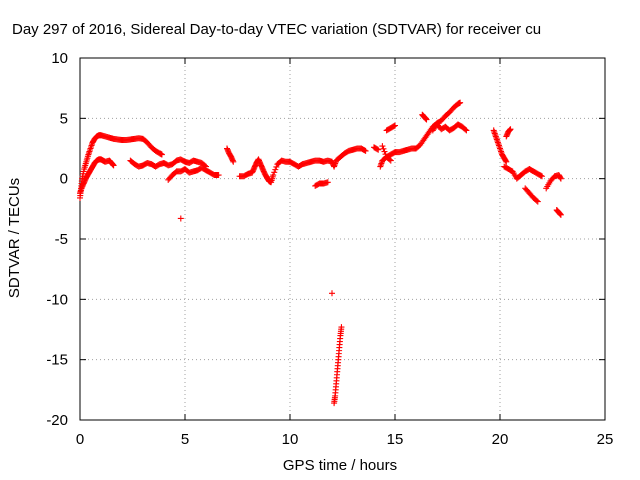  I want to click on y-tick-label: 10, so click(59, 58).